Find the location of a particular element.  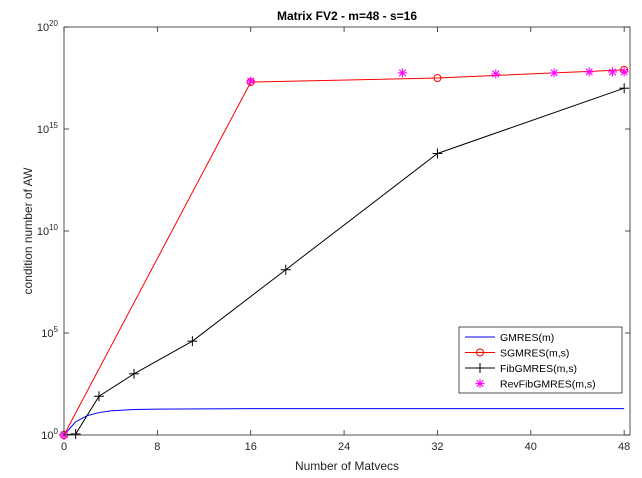

point-revfibgmres-m-s-2-d2 is located at coordinates (402, 73).